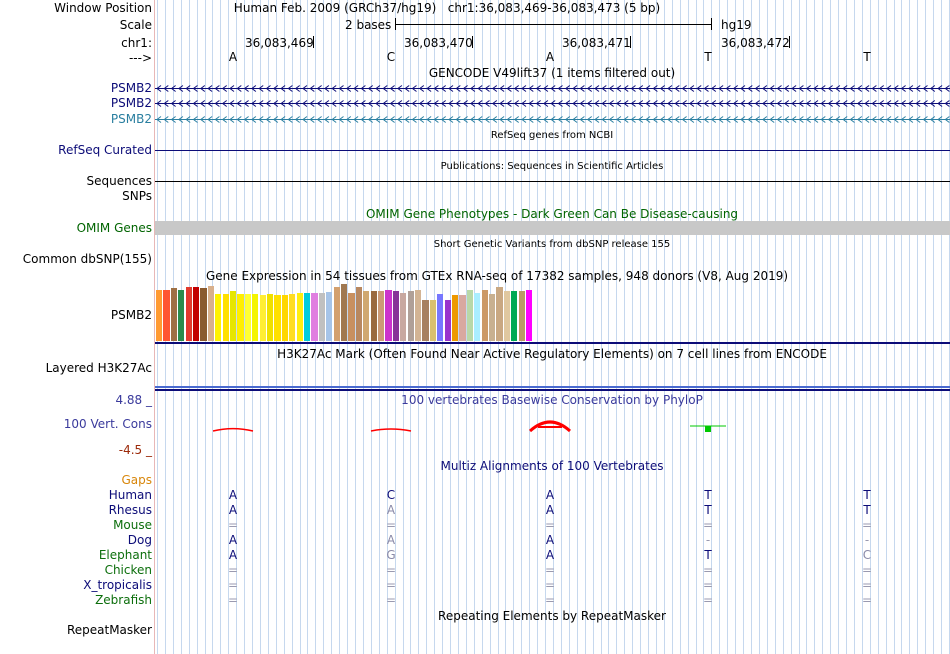 This screenshot has height=654, width=950. What do you see at coordinates (233, 510) in the screenshot?
I see `alignment-base: A` at bounding box center [233, 510].